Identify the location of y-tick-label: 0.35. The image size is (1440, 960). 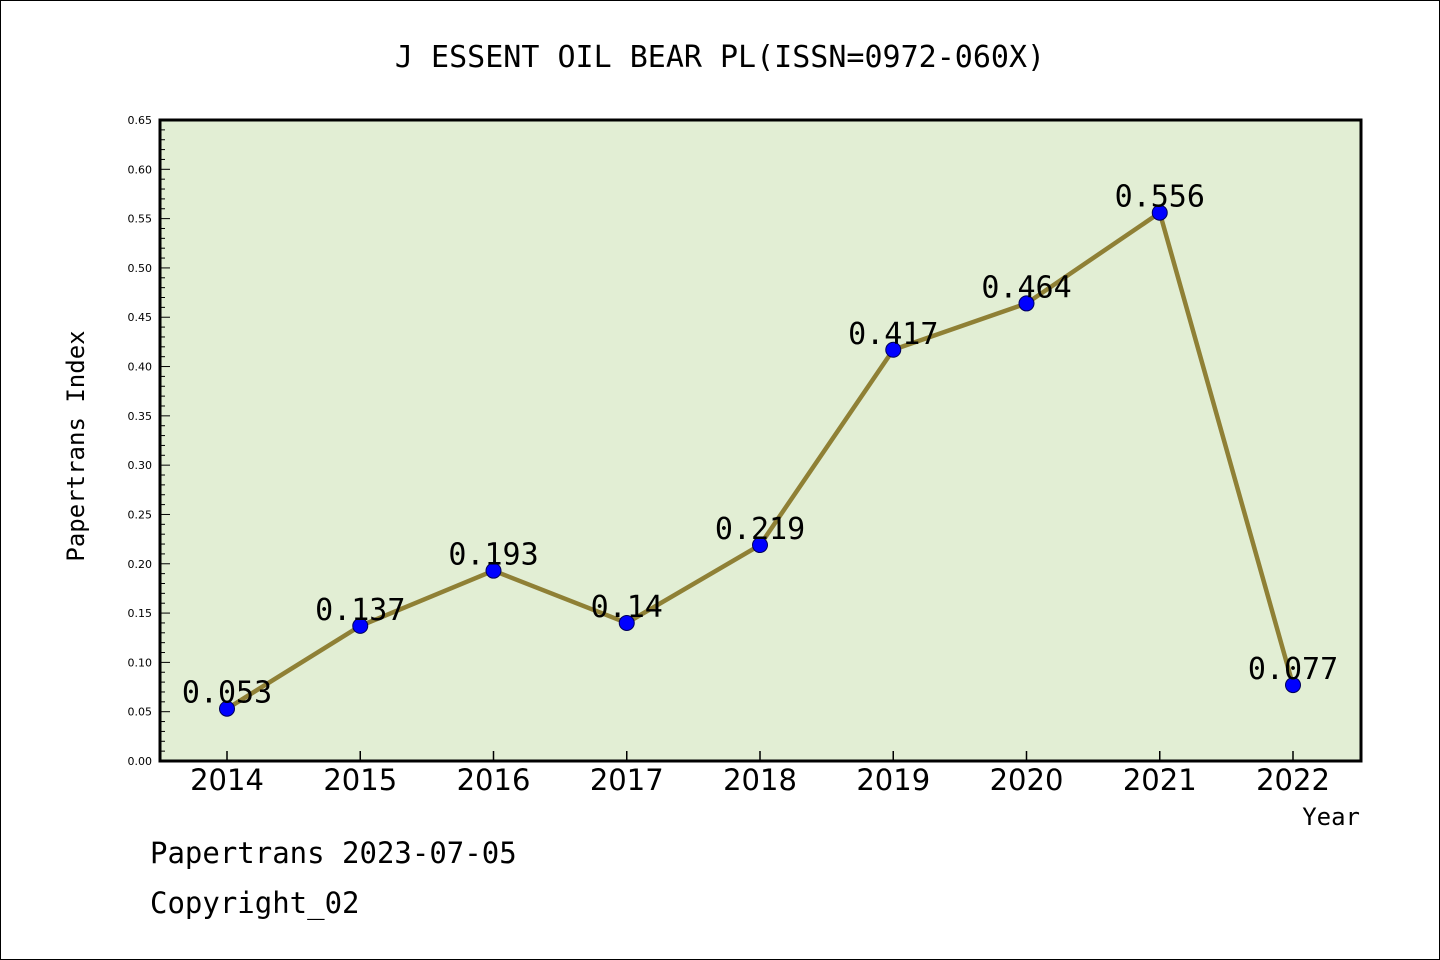
(140, 416).